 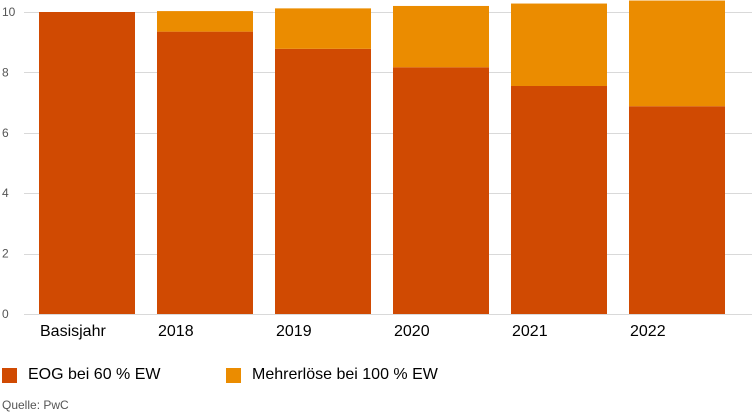 What do you see at coordinates (559, 44) in the screenshot?
I see `bar-mehrerloese-2021` at bounding box center [559, 44].